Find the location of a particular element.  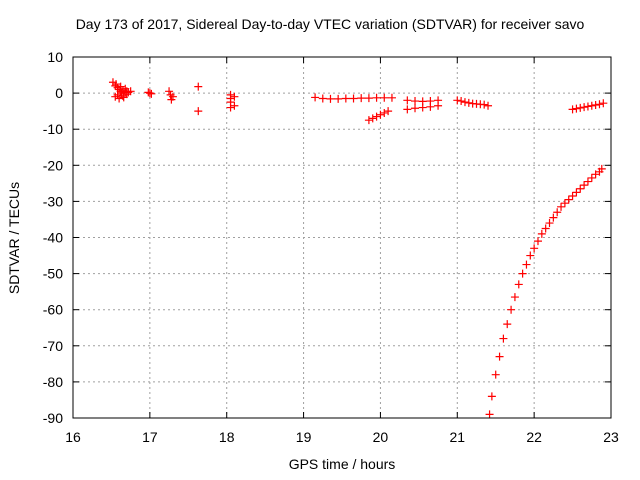

x-axis-label: GPS time / hours is located at coordinates (342, 464).